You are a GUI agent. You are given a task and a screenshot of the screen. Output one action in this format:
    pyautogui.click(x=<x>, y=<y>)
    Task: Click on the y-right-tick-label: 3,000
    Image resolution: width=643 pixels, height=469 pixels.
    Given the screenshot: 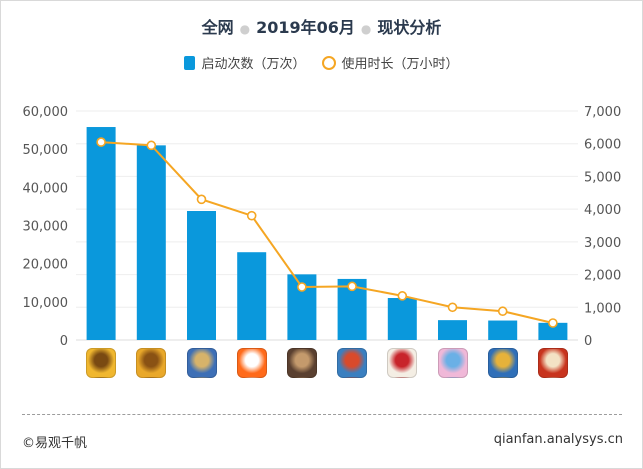 What is the action you would take?
    pyautogui.click(x=602, y=243)
    